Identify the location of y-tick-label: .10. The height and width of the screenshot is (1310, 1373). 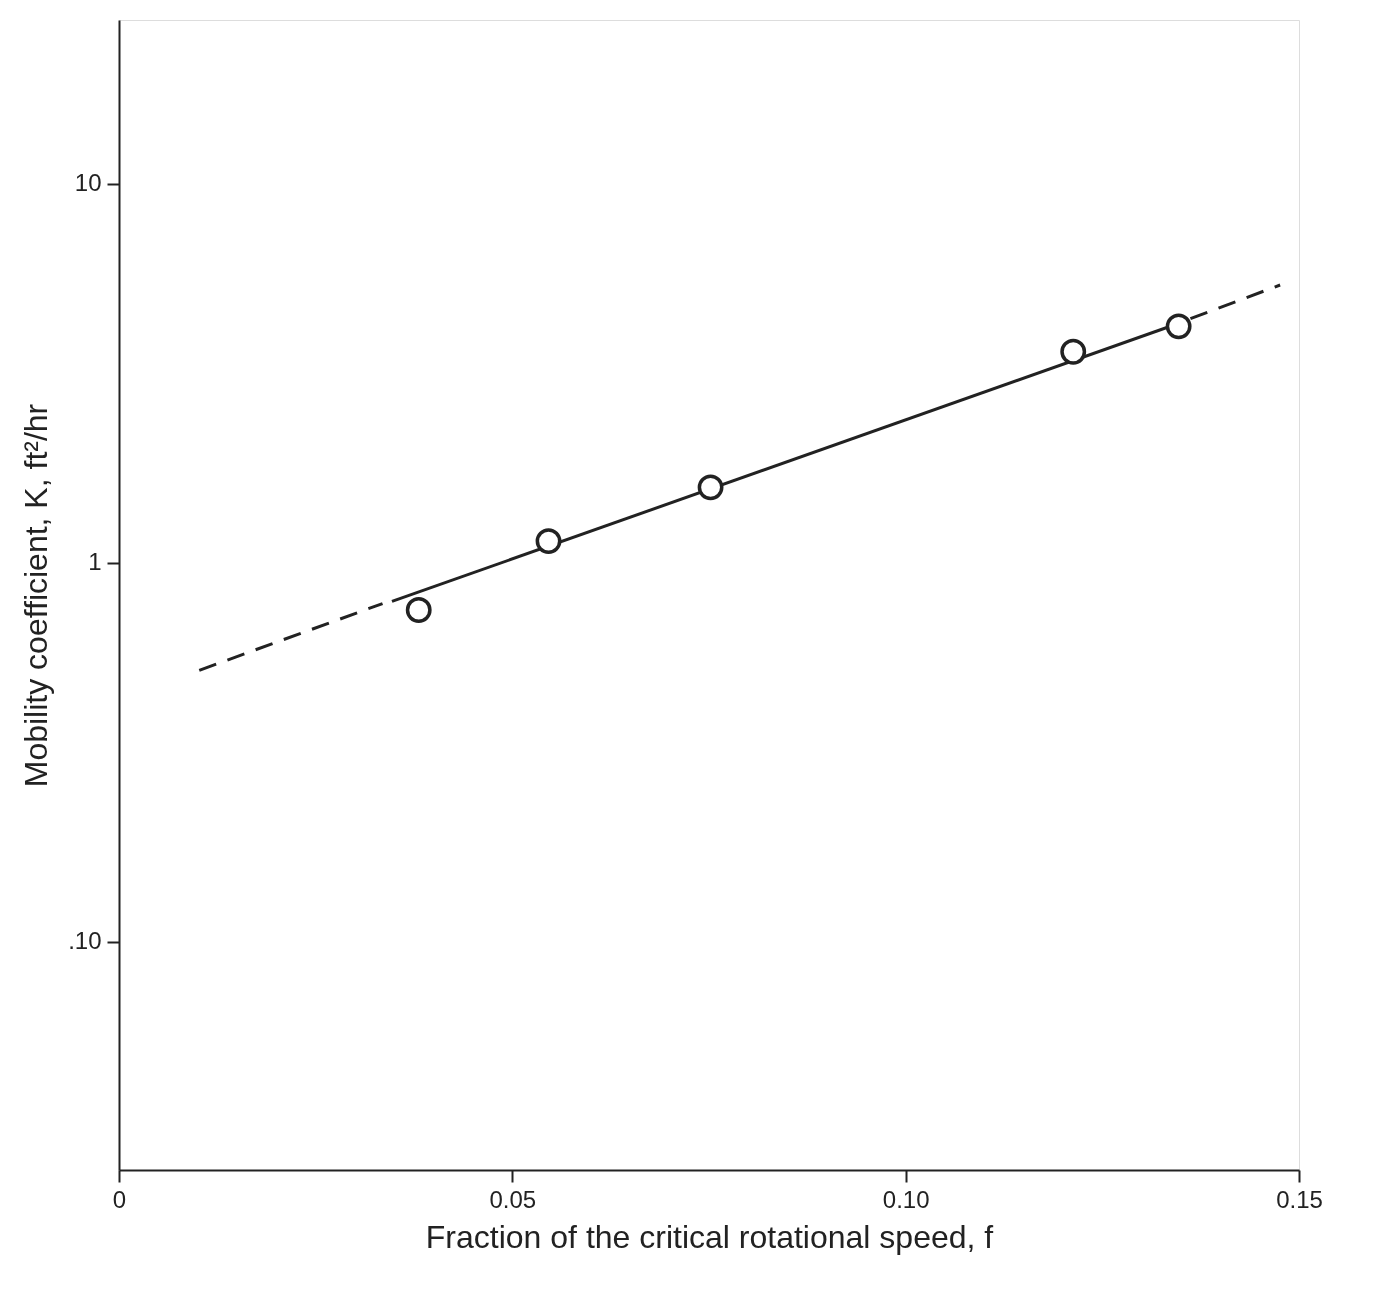
(85, 941).